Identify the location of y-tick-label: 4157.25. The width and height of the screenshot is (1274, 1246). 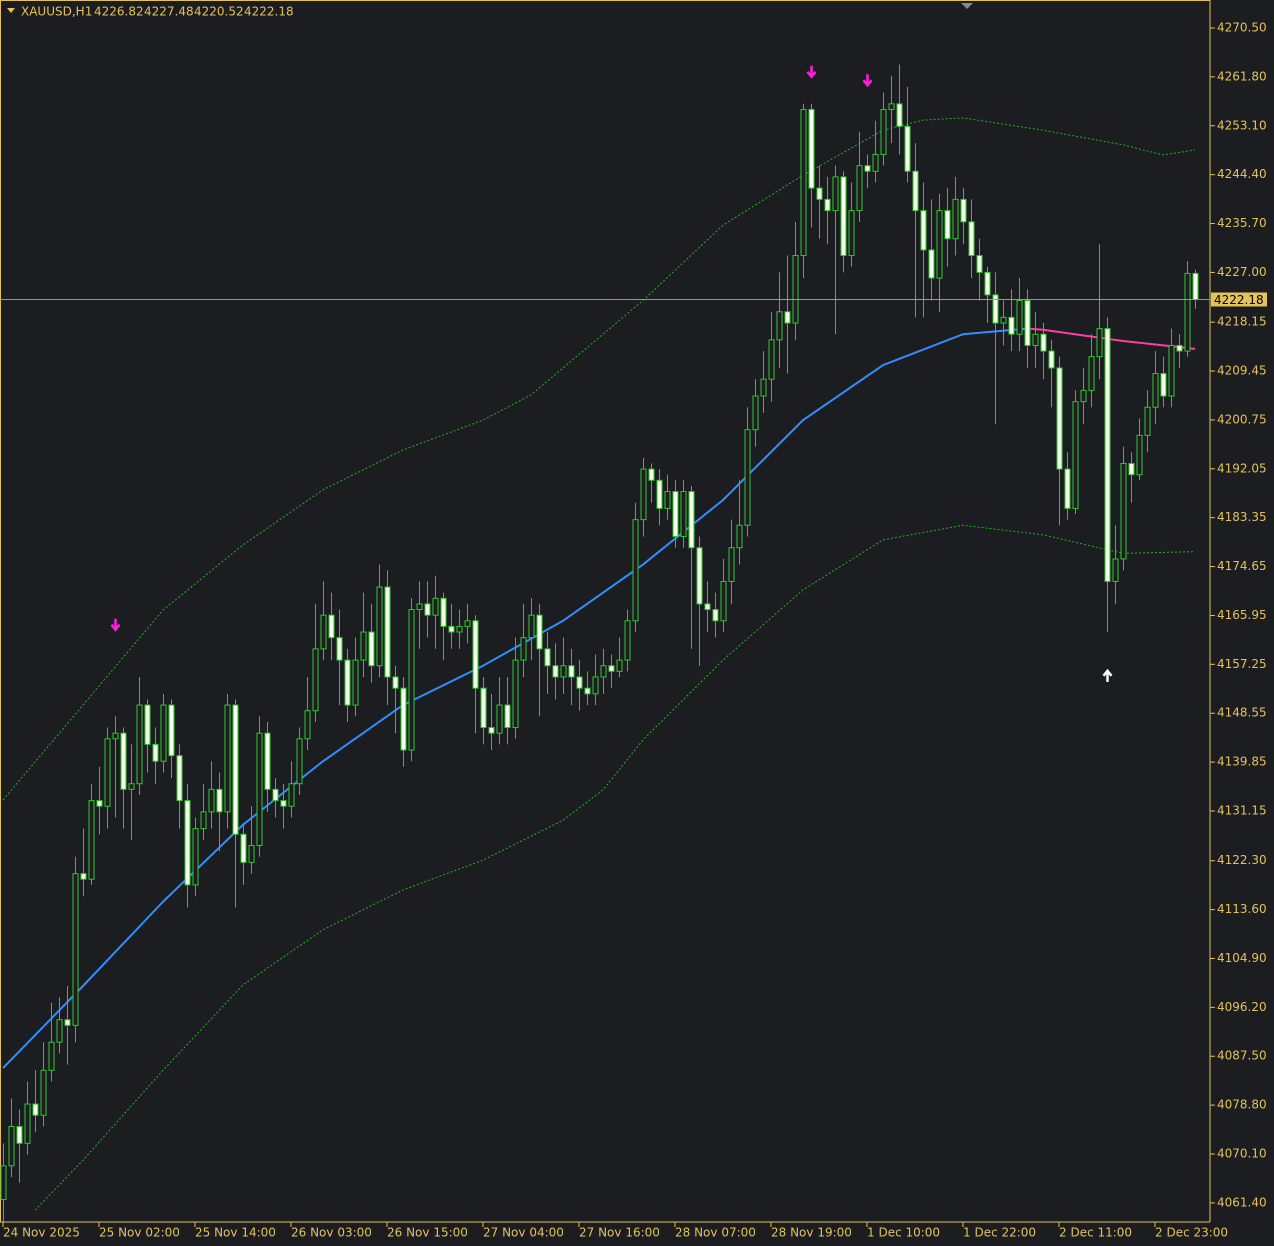
(1242, 664).